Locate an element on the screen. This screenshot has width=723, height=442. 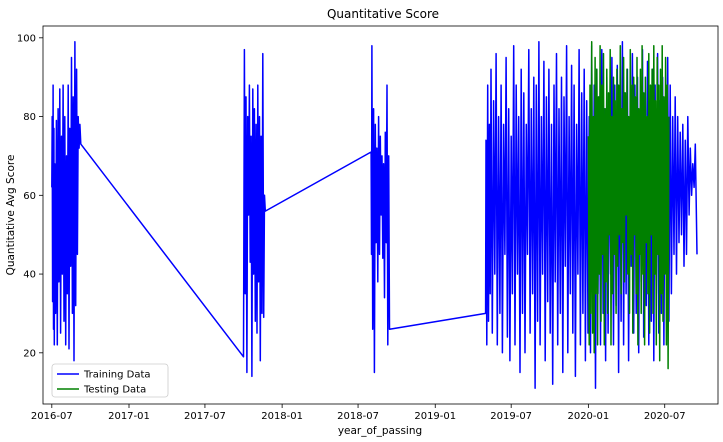
chart-title: Quantitative Score is located at coordinates (383, 14).